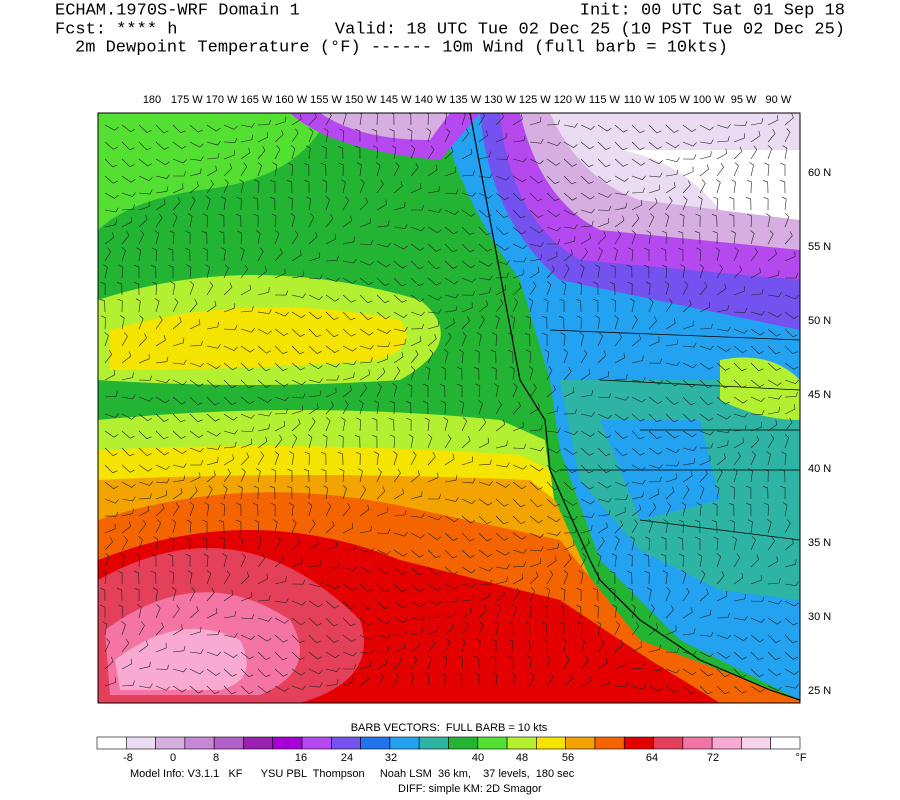 This screenshot has width=900, height=800. Describe the element at coordinates (128, 758) in the screenshot. I see `colorbar-label: -8` at that location.